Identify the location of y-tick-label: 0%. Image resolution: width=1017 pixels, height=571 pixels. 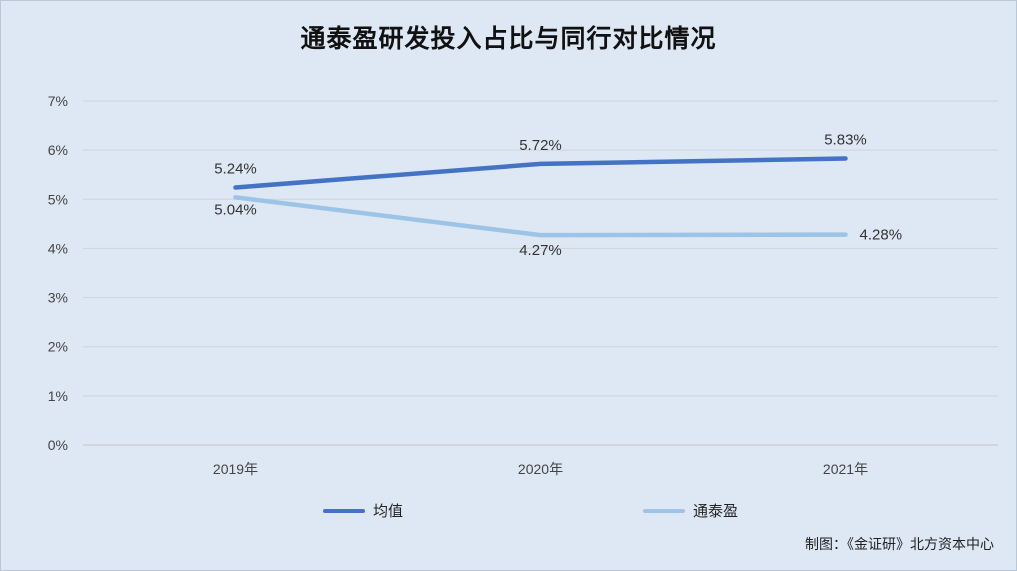
(58, 445).